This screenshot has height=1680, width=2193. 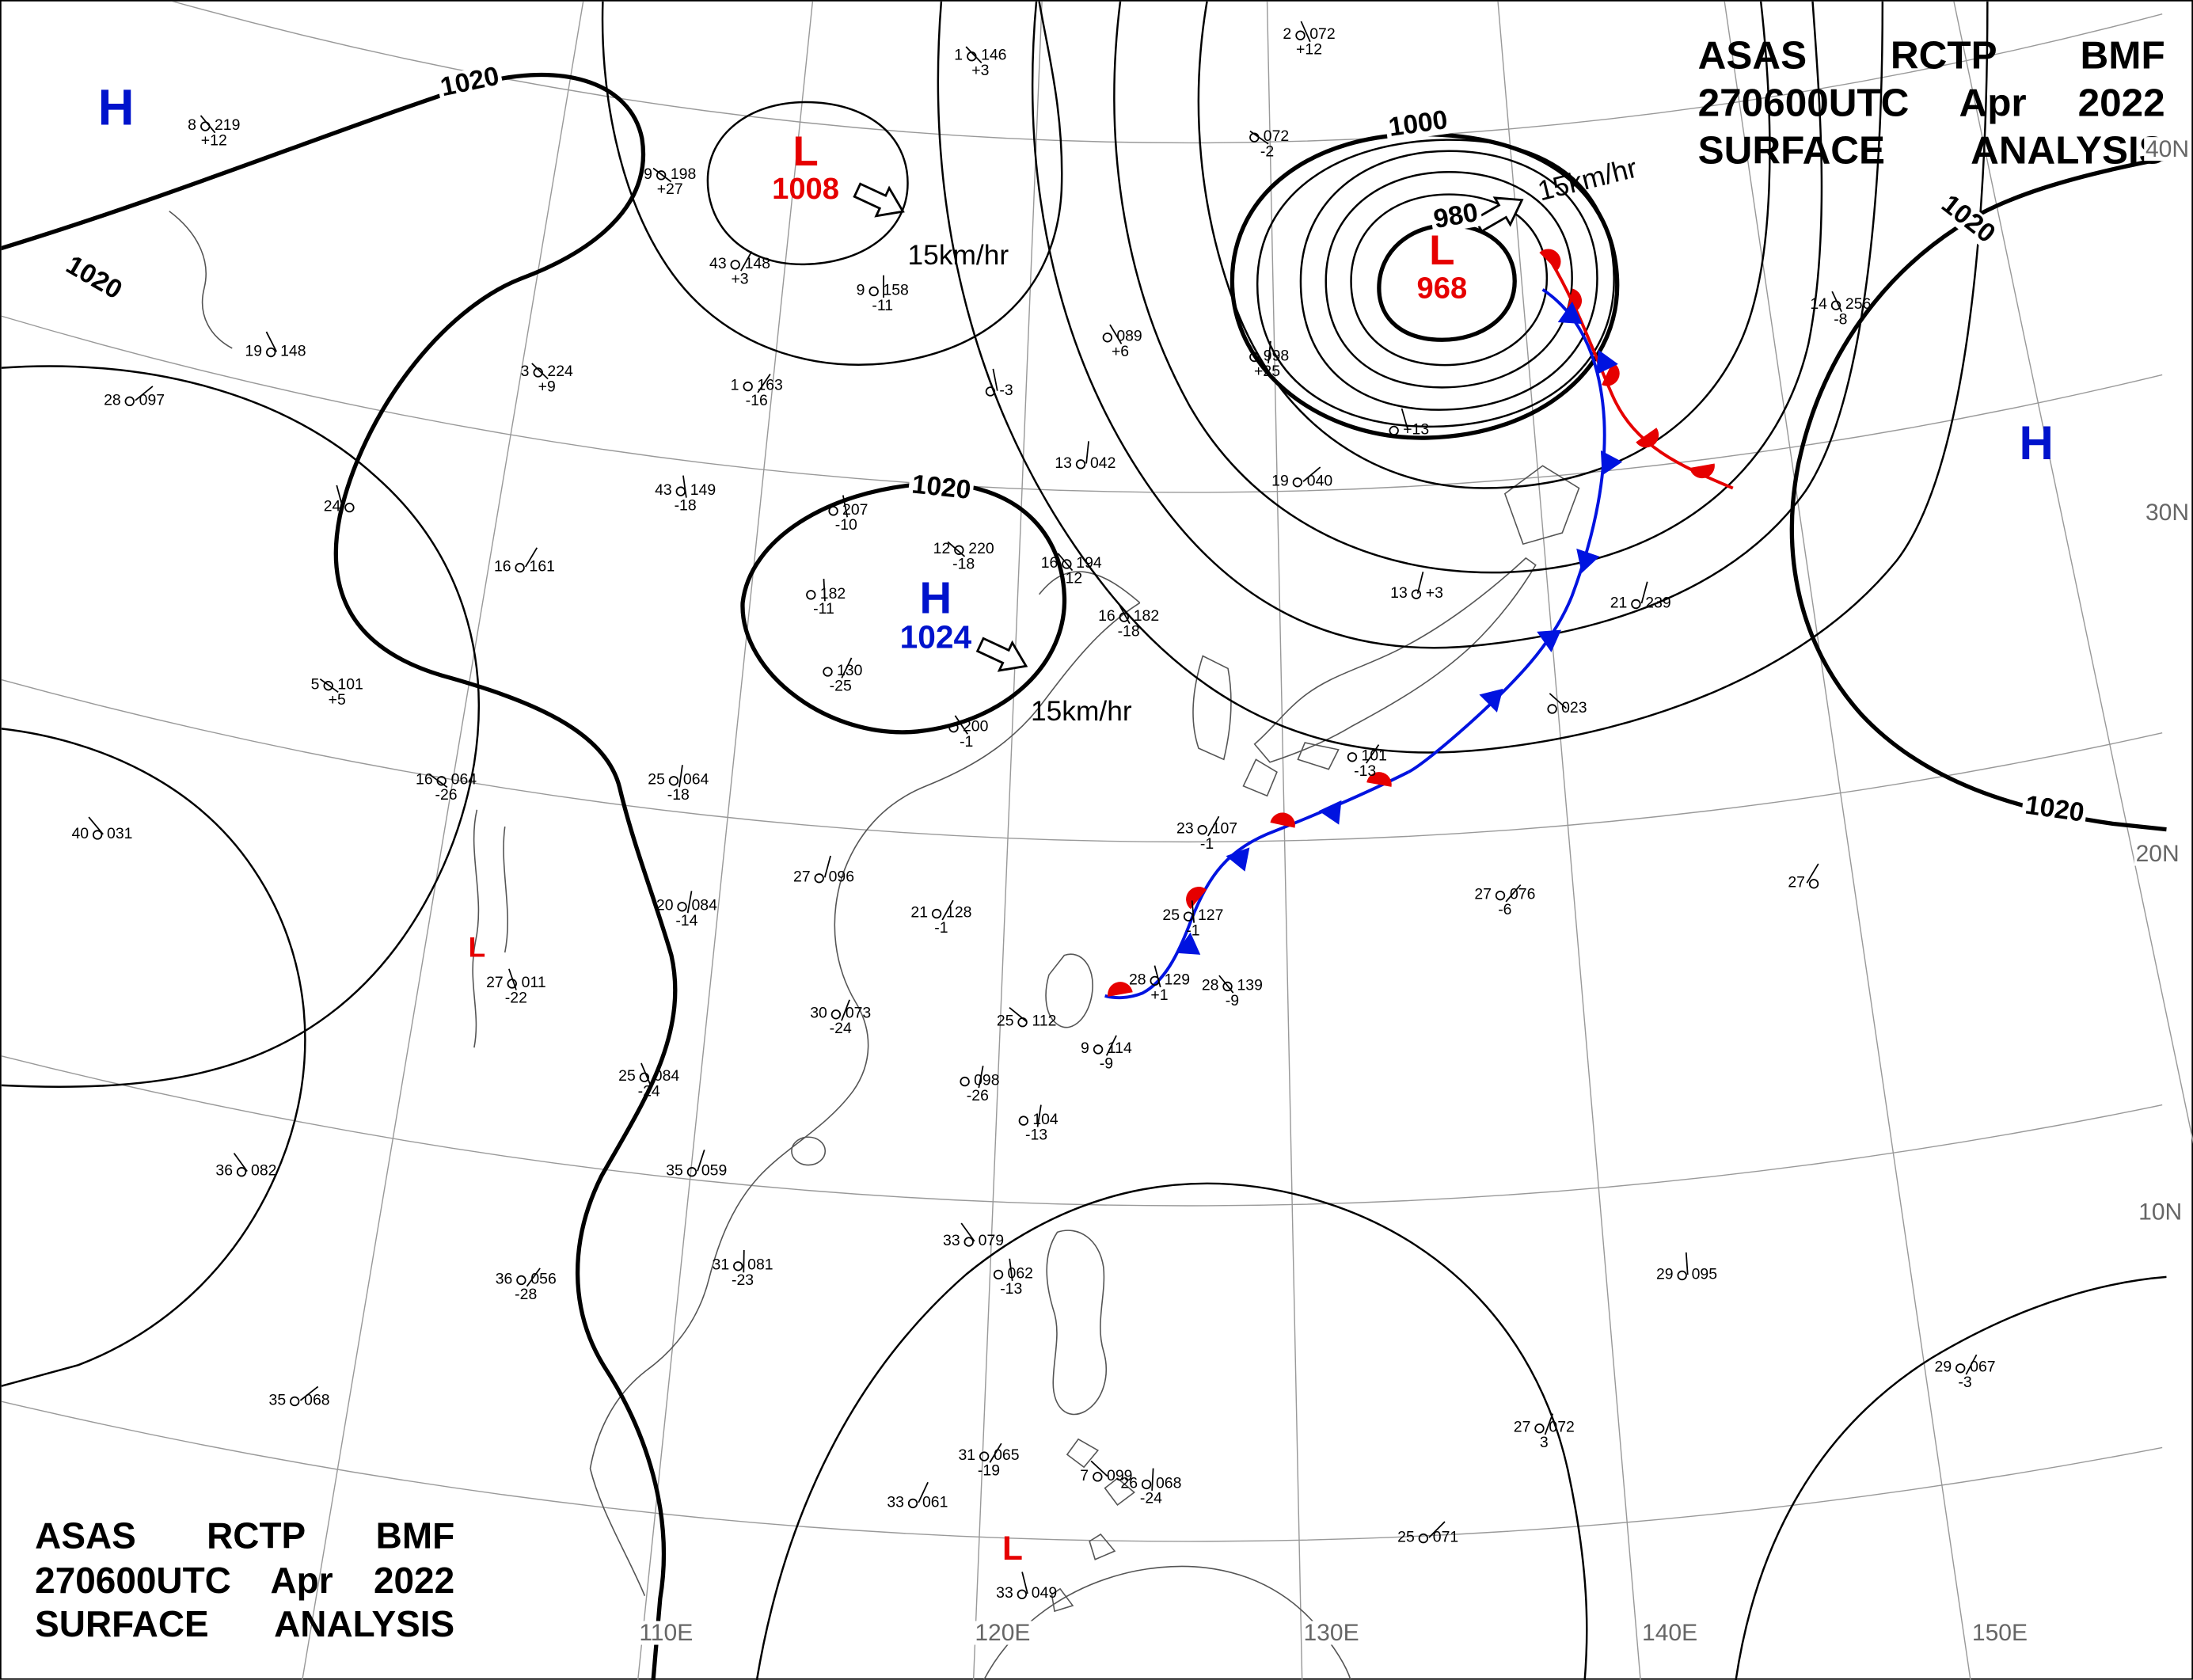 I want to click on station-plot: 16 161, so click(x=525, y=561).